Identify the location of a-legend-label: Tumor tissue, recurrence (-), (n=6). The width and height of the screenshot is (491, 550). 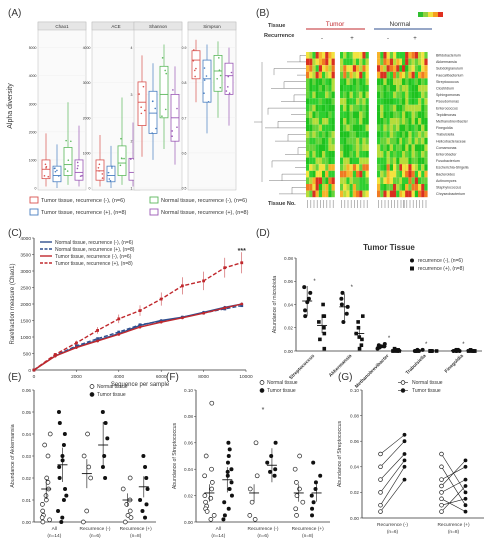
(83, 201).